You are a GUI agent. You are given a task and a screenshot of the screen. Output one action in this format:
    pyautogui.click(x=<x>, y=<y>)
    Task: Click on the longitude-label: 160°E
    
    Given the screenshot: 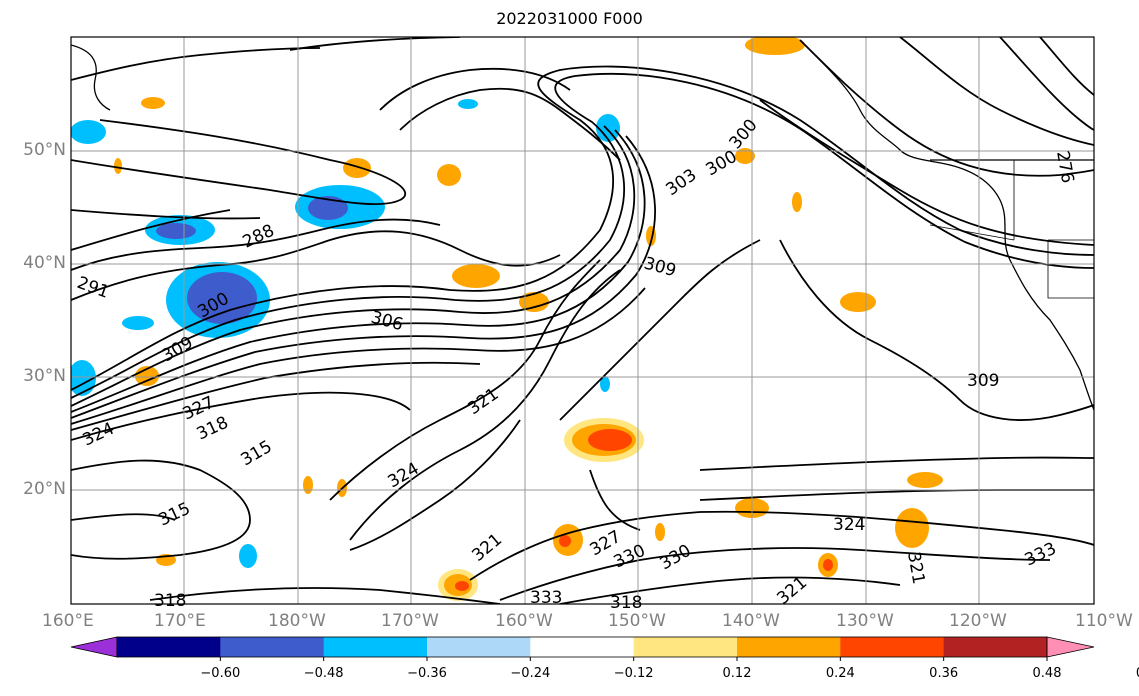 What is the action you would take?
    pyautogui.click(x=68, y=621)
    